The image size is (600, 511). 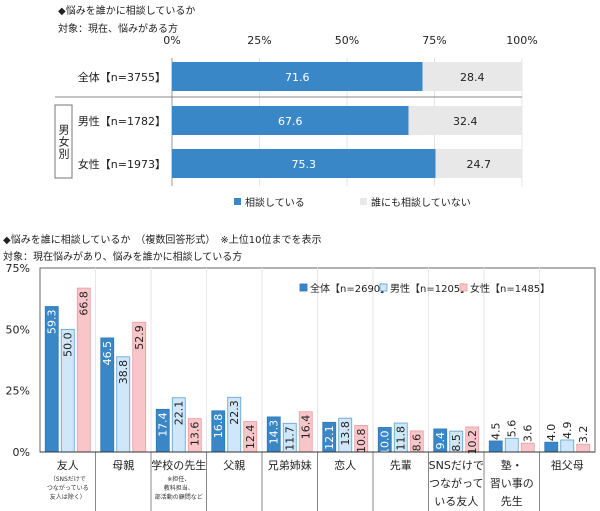 I want to click on group-label: 男女別, so click(x=63, y=141).